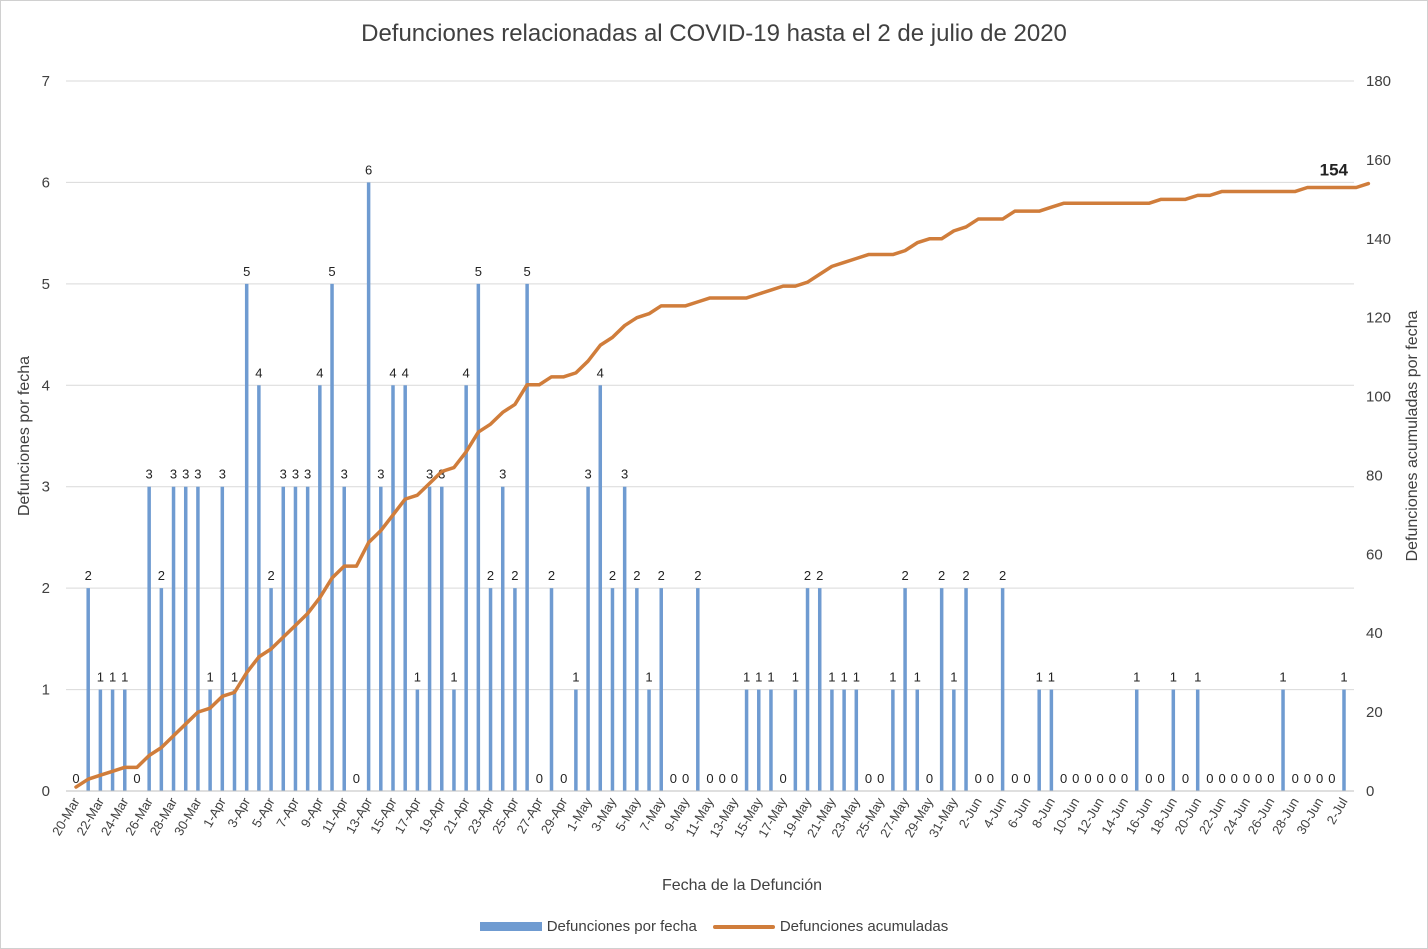  I want to click on line-end-label: 154, so click(1334, 170).